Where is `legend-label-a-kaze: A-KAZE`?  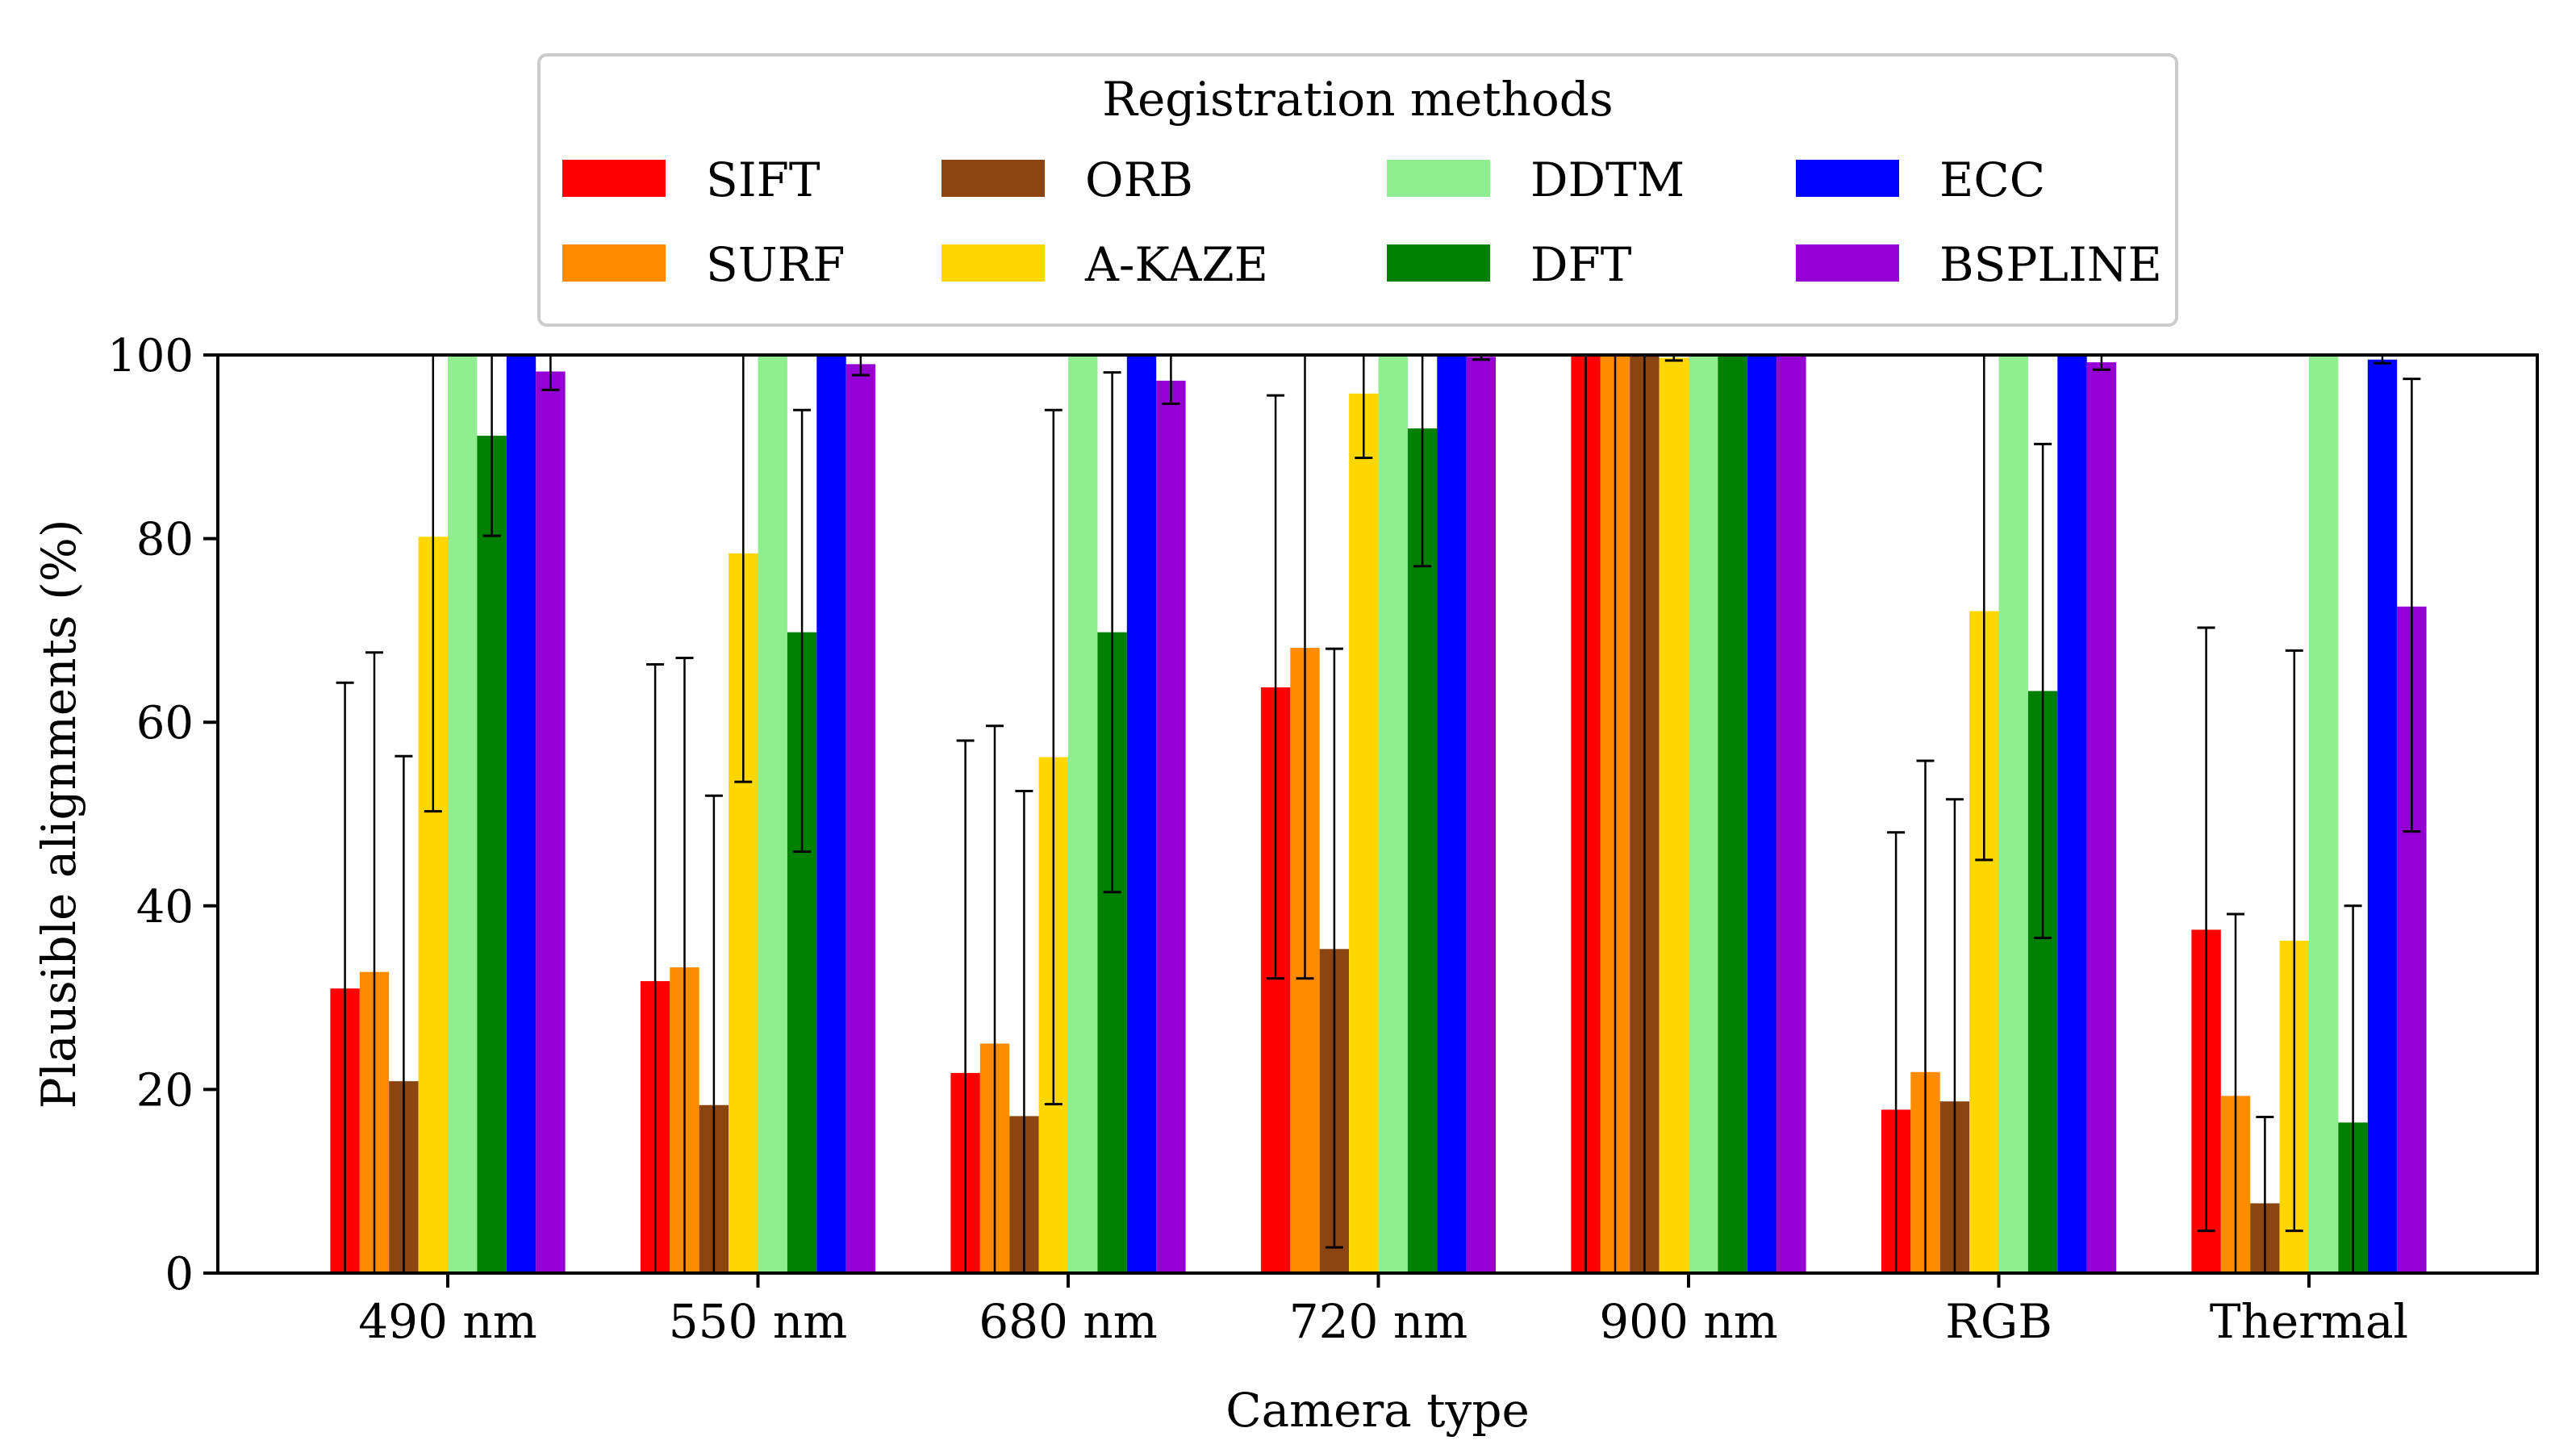 legend-label-a-kaze: A-KAZE is located at coordinates (1176, 264).